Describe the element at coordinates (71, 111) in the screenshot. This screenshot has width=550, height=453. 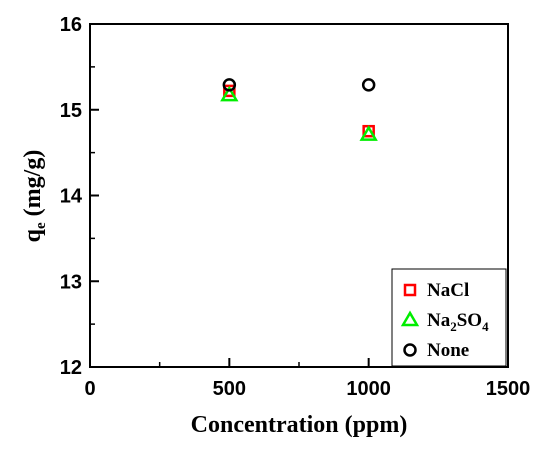
I see `y-tick-label: 15` at that location.